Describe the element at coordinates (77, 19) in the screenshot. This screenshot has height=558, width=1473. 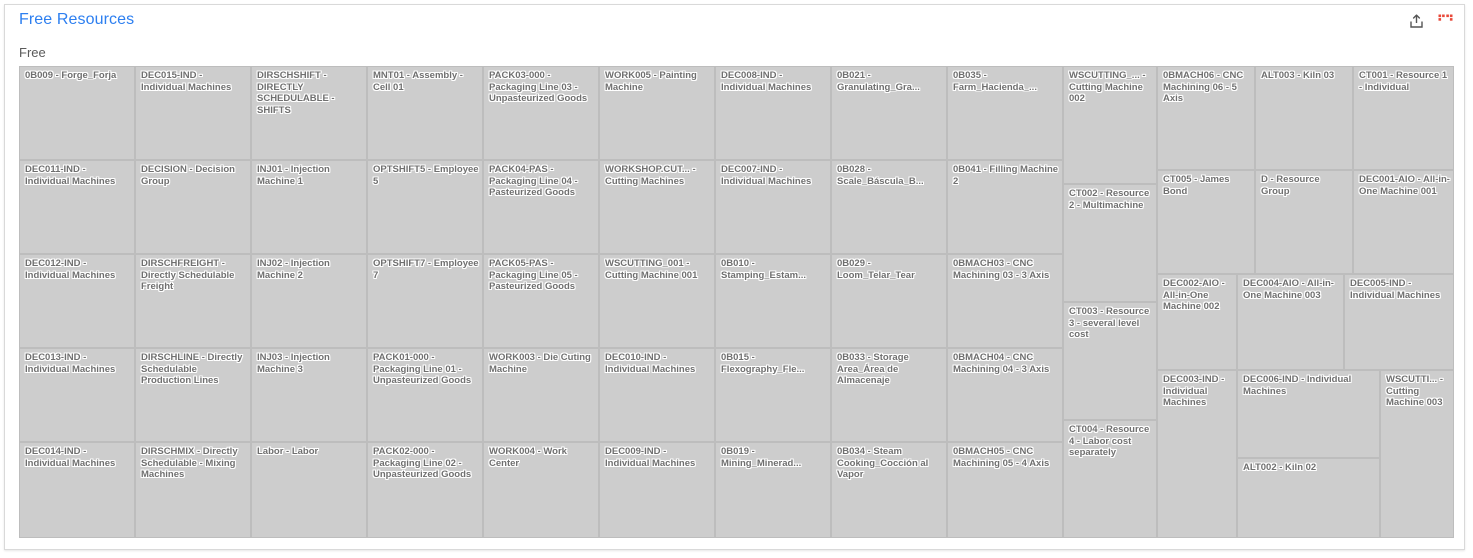
I see `page-title: Free Resources` at that location.